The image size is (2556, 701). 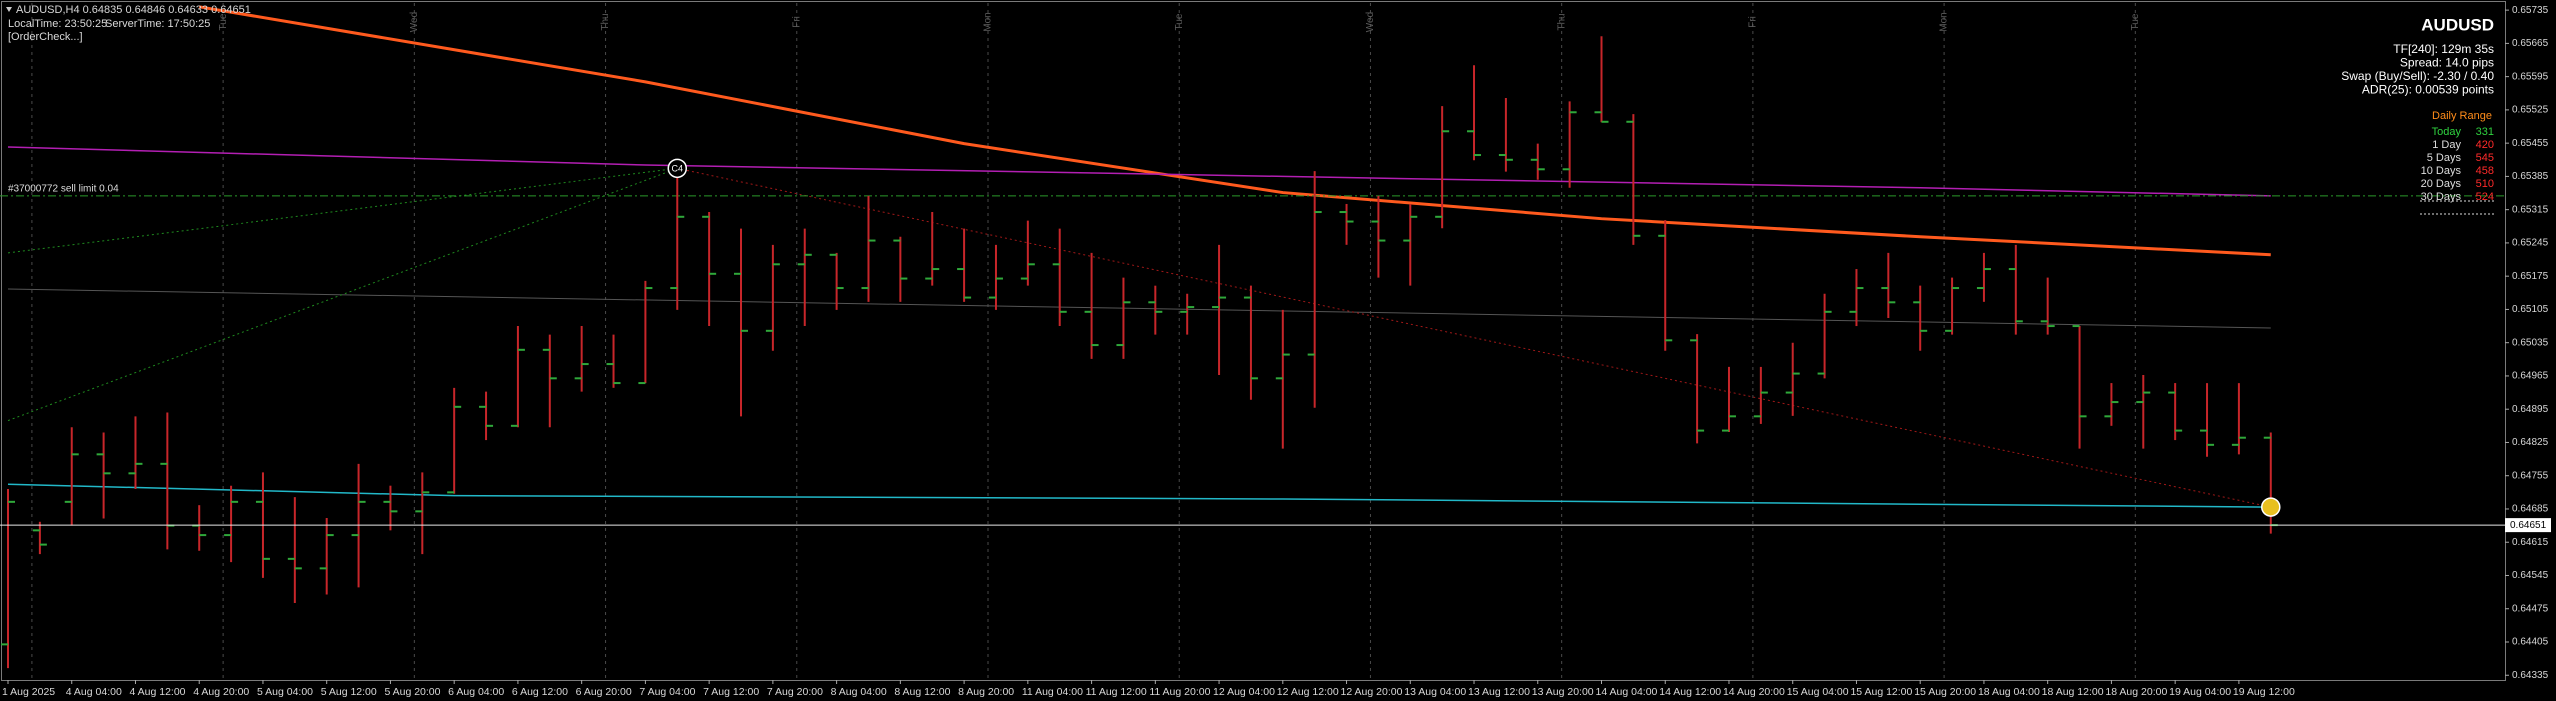 I want to click on range-value: 545, so click(x=2485, y=158).